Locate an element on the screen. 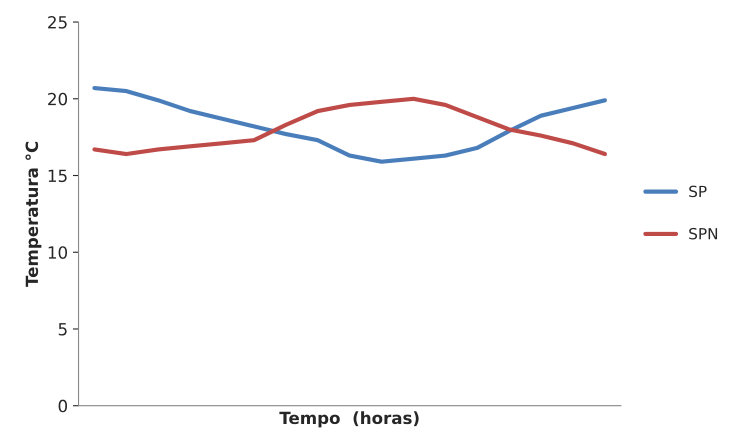 The image size is (748, 441). y-tick-label: 20 is located at coordinates (58, 99).